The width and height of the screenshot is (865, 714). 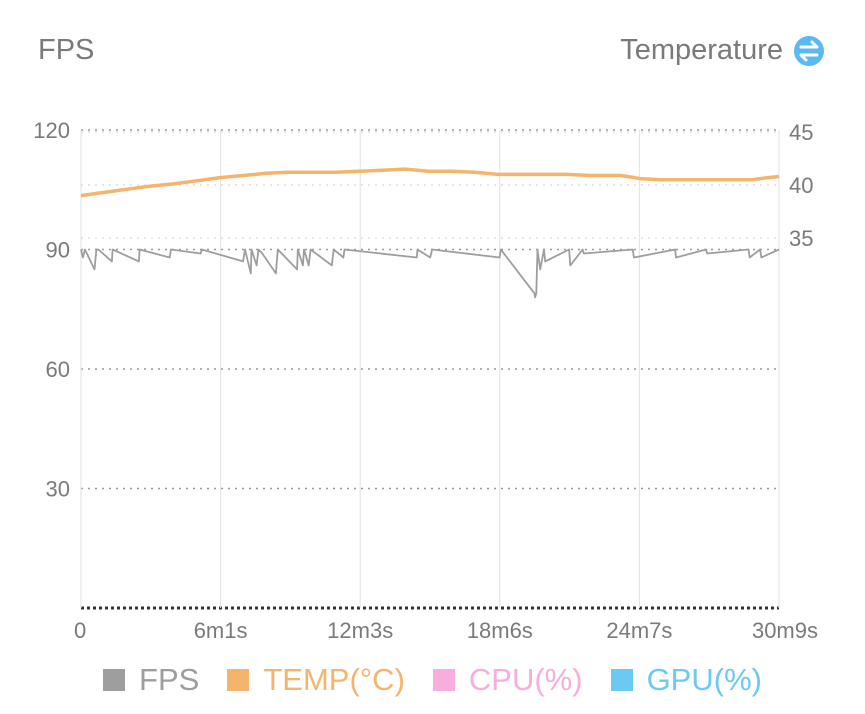 I want to click on y-left-tick-label: 90, so click(x=58, y=250).